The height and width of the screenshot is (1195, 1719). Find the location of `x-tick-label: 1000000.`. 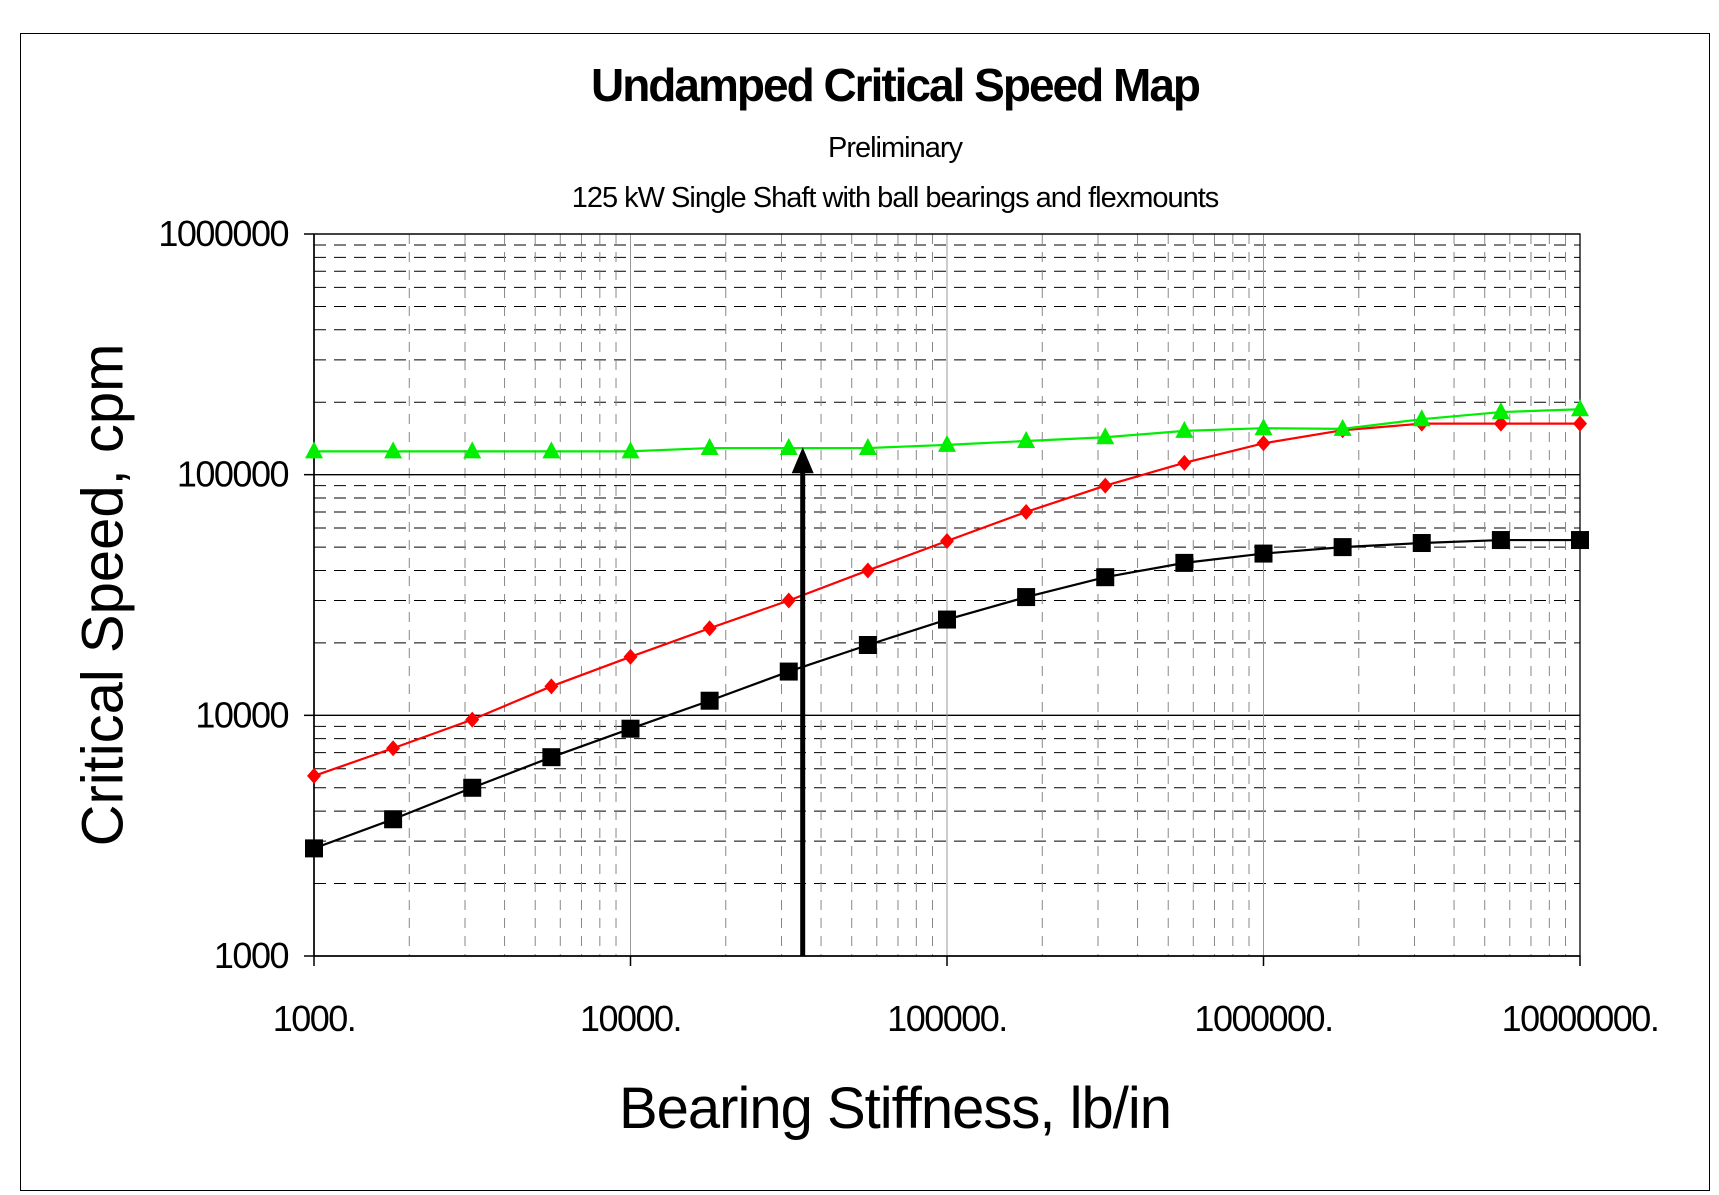

x-tick-label: 1000000. is located at coordinates (1263, 1018).